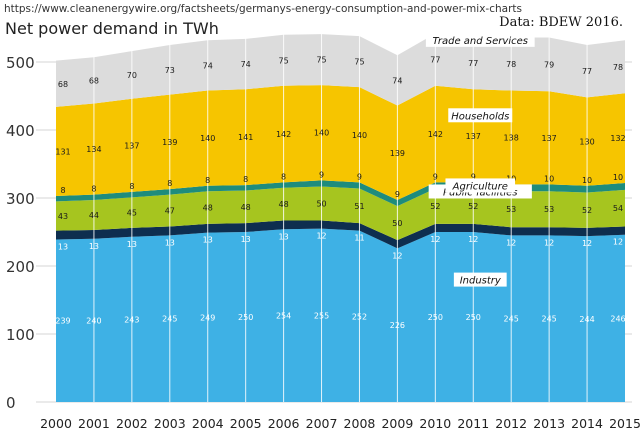  What do you see at coordinates (94, 423) in the screenshot?
I see `x-tick-label: 2001` at bounding box center [94, 423].